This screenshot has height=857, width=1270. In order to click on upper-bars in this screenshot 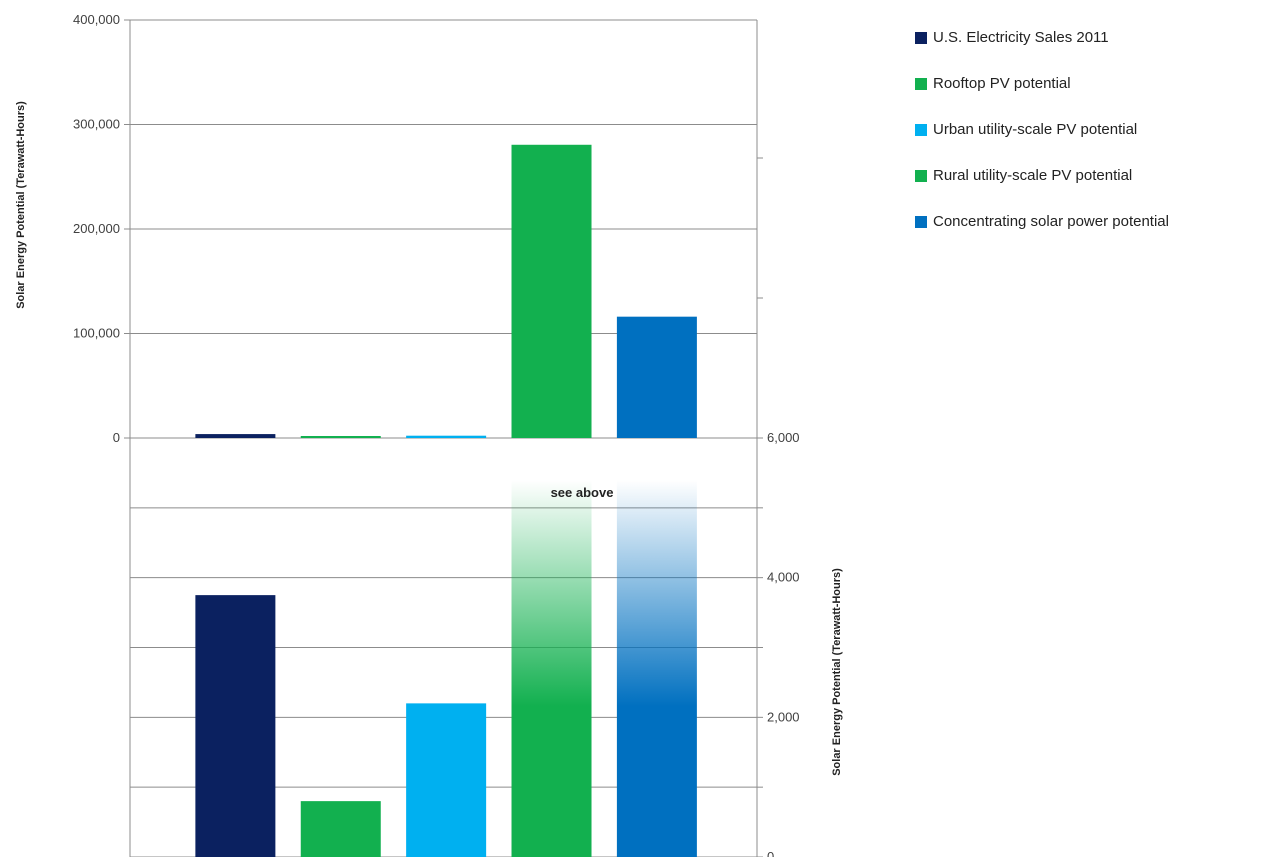, I will do `click(446, 291)`.